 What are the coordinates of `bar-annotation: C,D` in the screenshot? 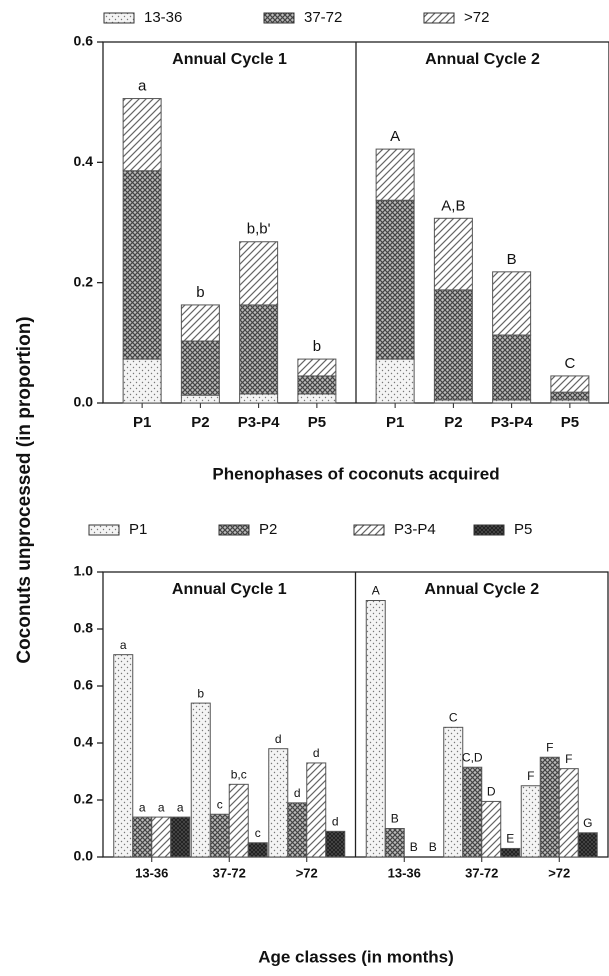 It's located at (472, 757).